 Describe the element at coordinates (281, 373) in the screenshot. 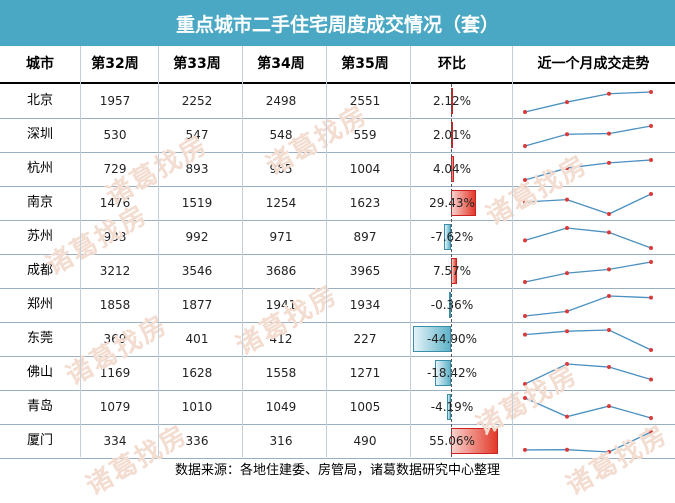

I see `cell-week-value: 1558` at that location.